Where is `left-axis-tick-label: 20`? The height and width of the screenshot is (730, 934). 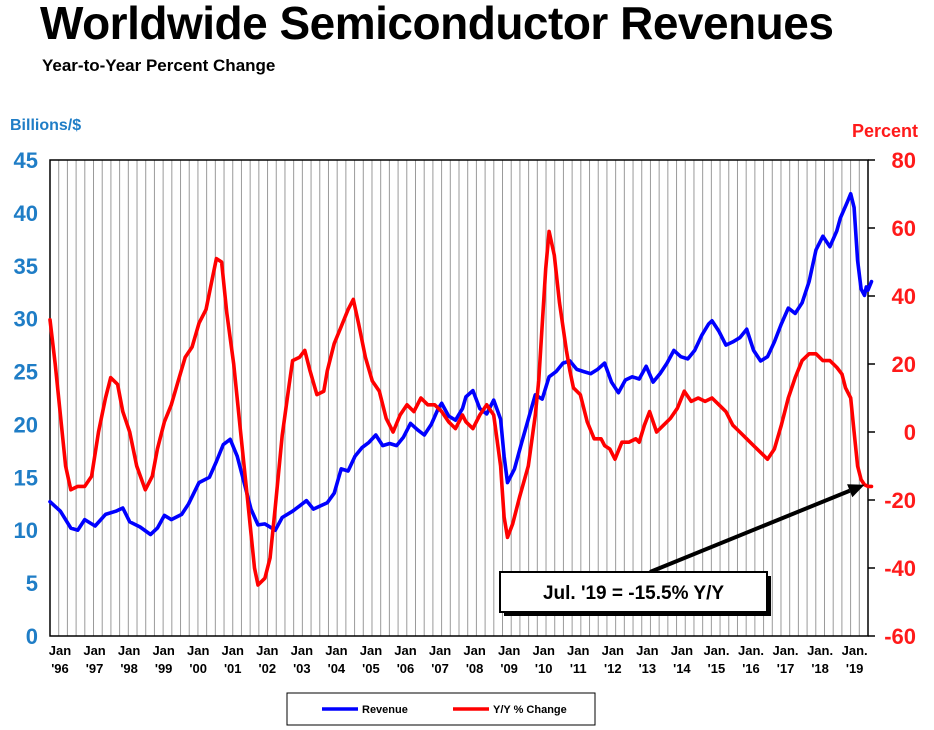
left-axis-tick-label: 20 is located at coordinates (26, 424).